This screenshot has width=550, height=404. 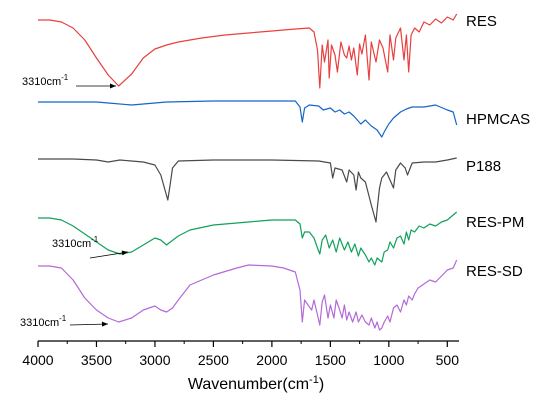 I want to click on series-label-hpmcas: HPMCAS, so click(x=498, y=119).